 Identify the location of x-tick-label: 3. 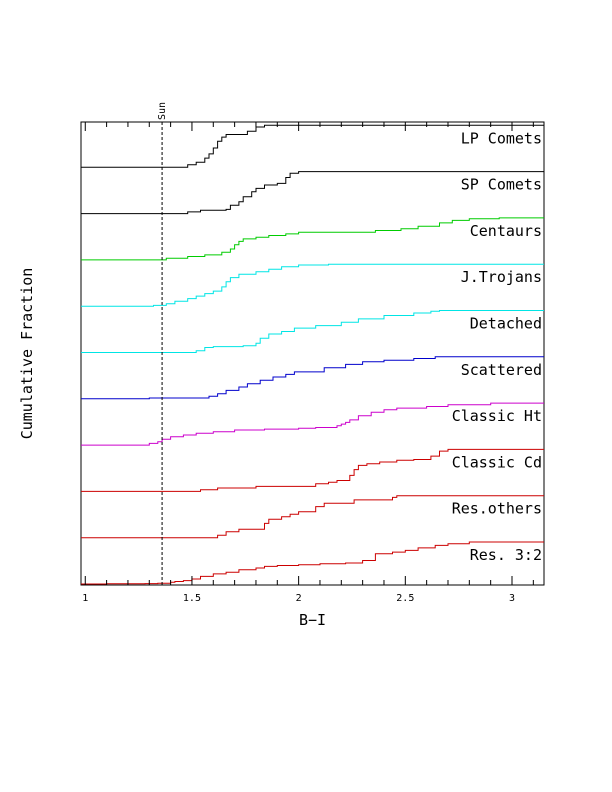
(512, 598).